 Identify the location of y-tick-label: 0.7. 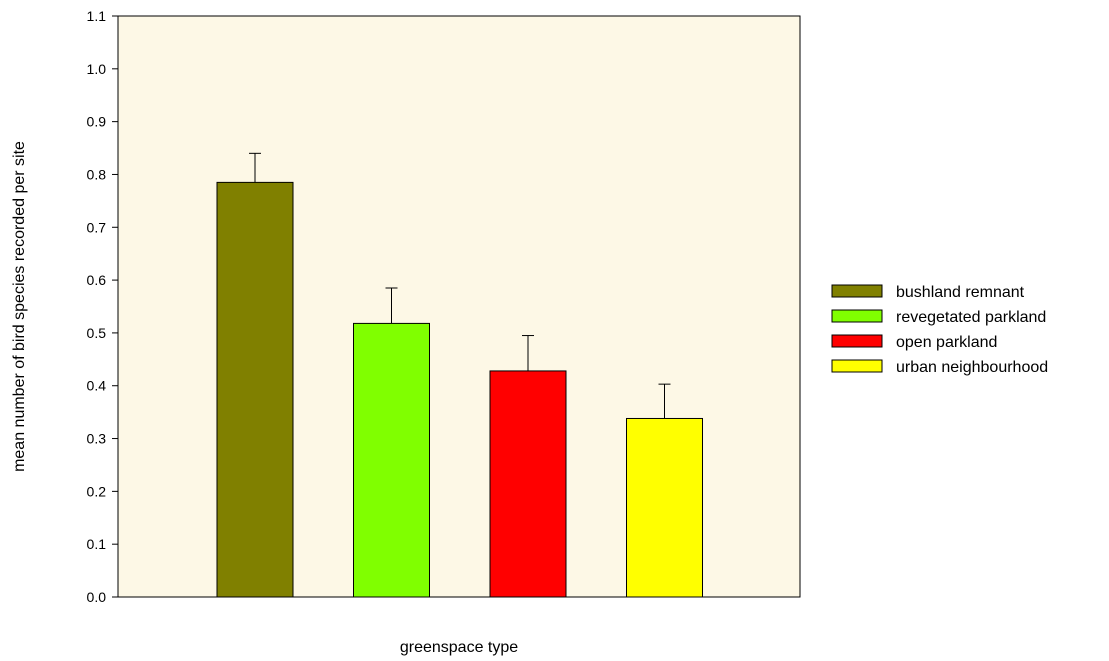
(97, 227).